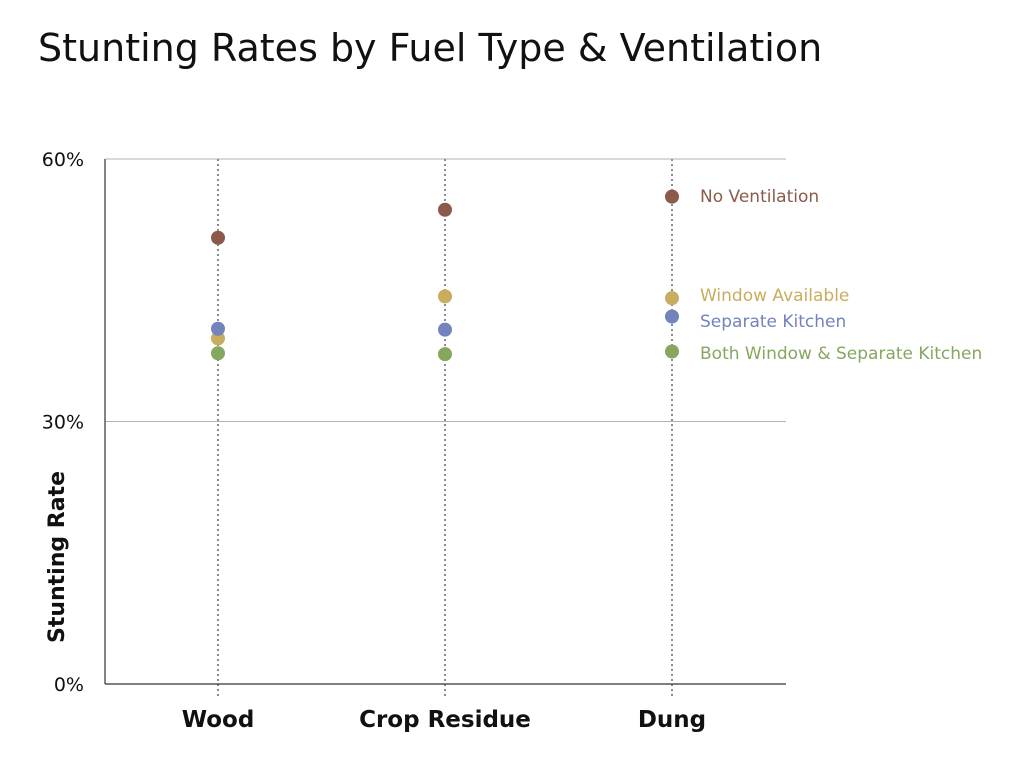  Describe the element at coordinates (774, 296) in the screenshot. I see `legend-label: Window Available` at that location.